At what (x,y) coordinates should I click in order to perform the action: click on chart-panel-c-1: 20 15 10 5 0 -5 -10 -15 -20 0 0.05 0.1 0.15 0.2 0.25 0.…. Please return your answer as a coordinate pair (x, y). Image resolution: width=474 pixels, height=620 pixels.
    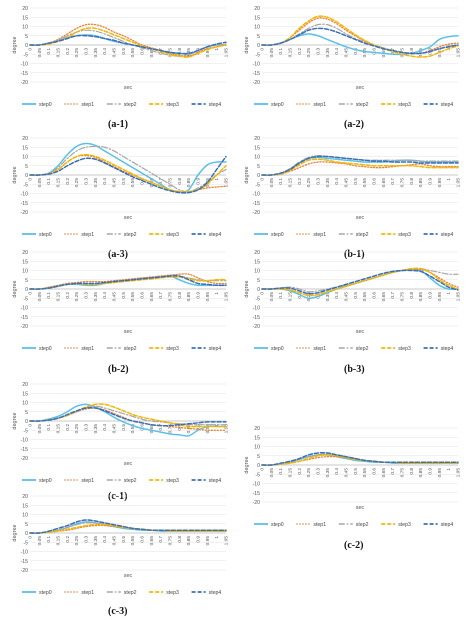
    Looking at the image, I should click on (120, 438).